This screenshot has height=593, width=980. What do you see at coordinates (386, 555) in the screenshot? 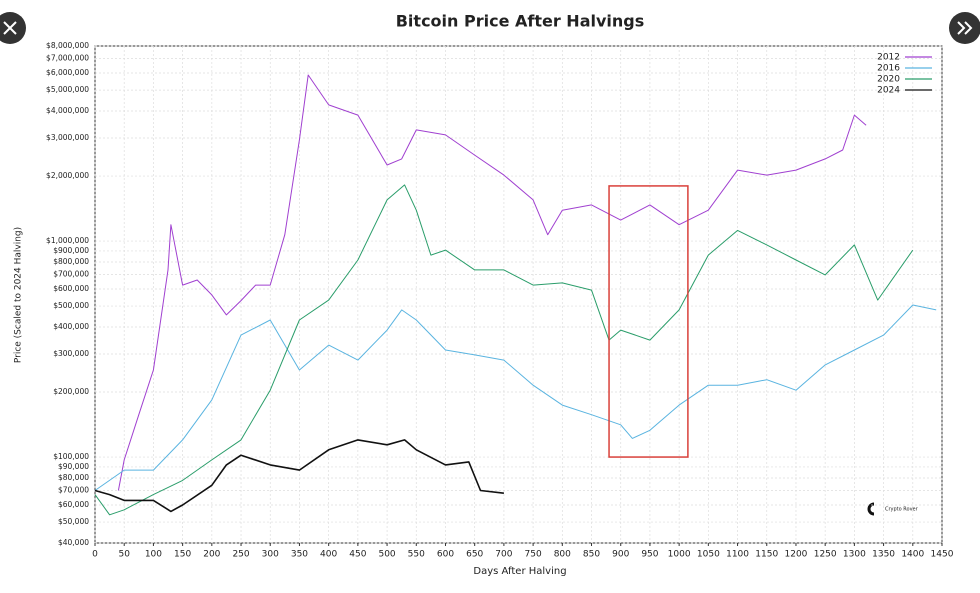
I see `x-tick-label: 500` at bounding box center [386, 555].